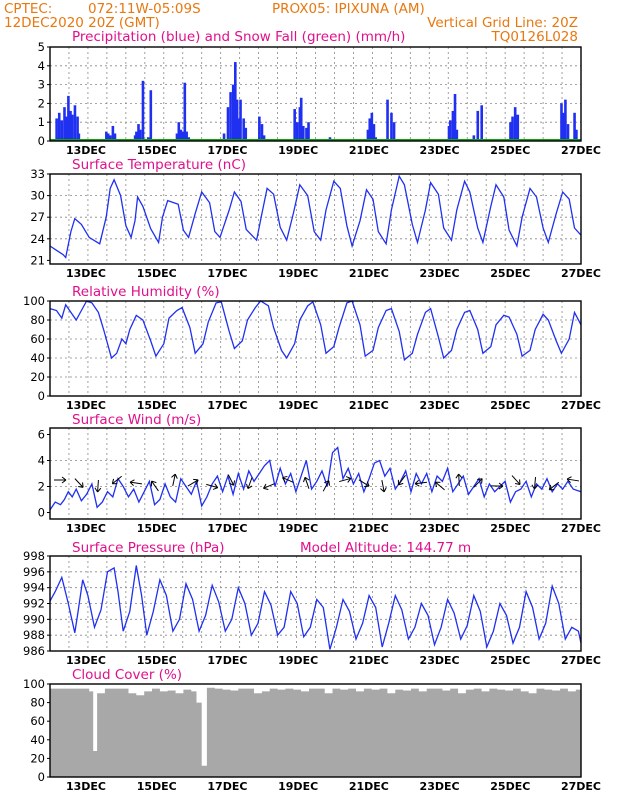 The height and width of the screenshot is (800, 618). I want to click on humidity-xtick-label: 27DEC, so click(581, 405).